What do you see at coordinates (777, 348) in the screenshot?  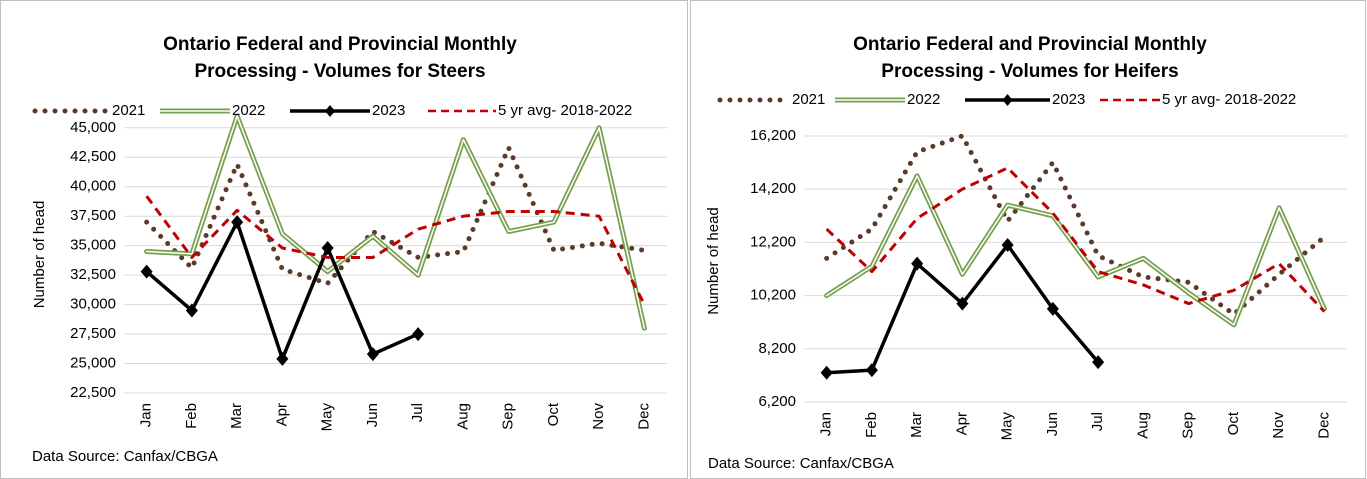 I see `y-tick-label: 8,200` at bounding box center [777, 348].